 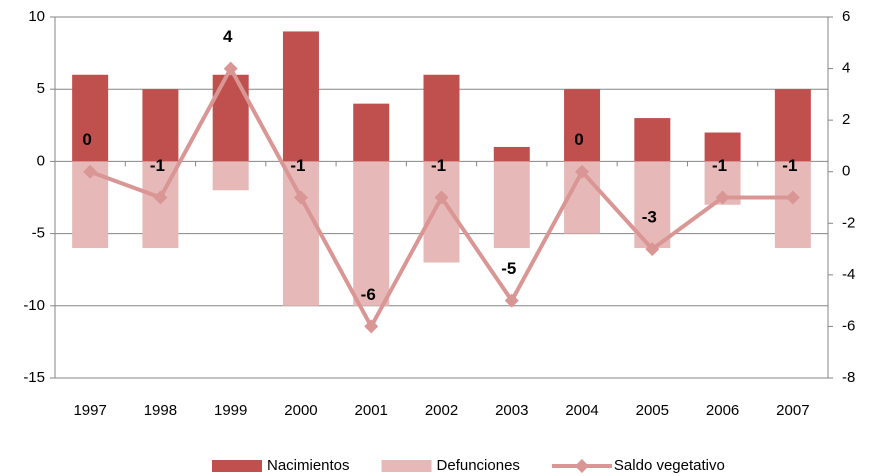 I want to click on y2-tick-label: -8, so click(x=848, y=377).